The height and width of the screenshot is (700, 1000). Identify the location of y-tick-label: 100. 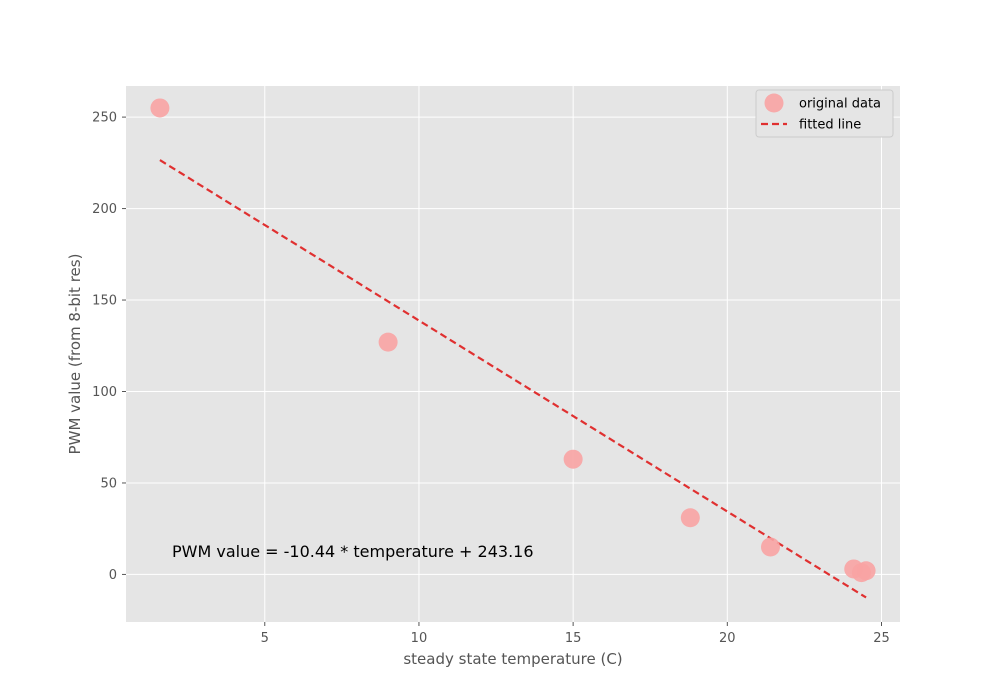
(104, 392).